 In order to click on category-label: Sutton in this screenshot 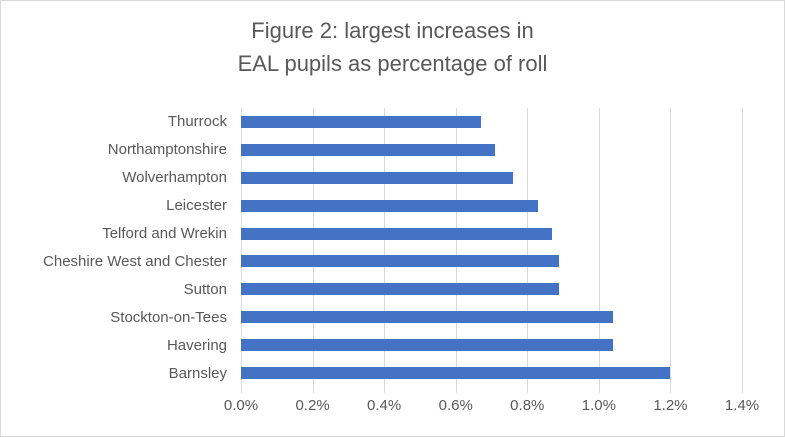, I will do `click(205, 289)`.